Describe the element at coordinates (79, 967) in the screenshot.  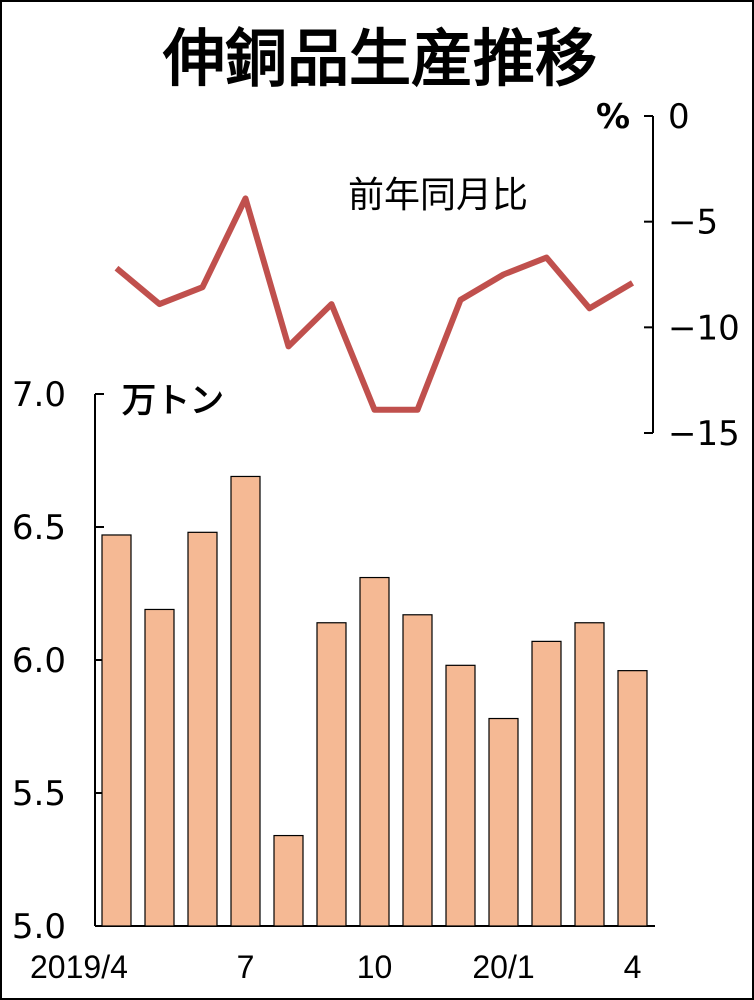
I see `bar-x-tick-label: 2019/4` at that location.